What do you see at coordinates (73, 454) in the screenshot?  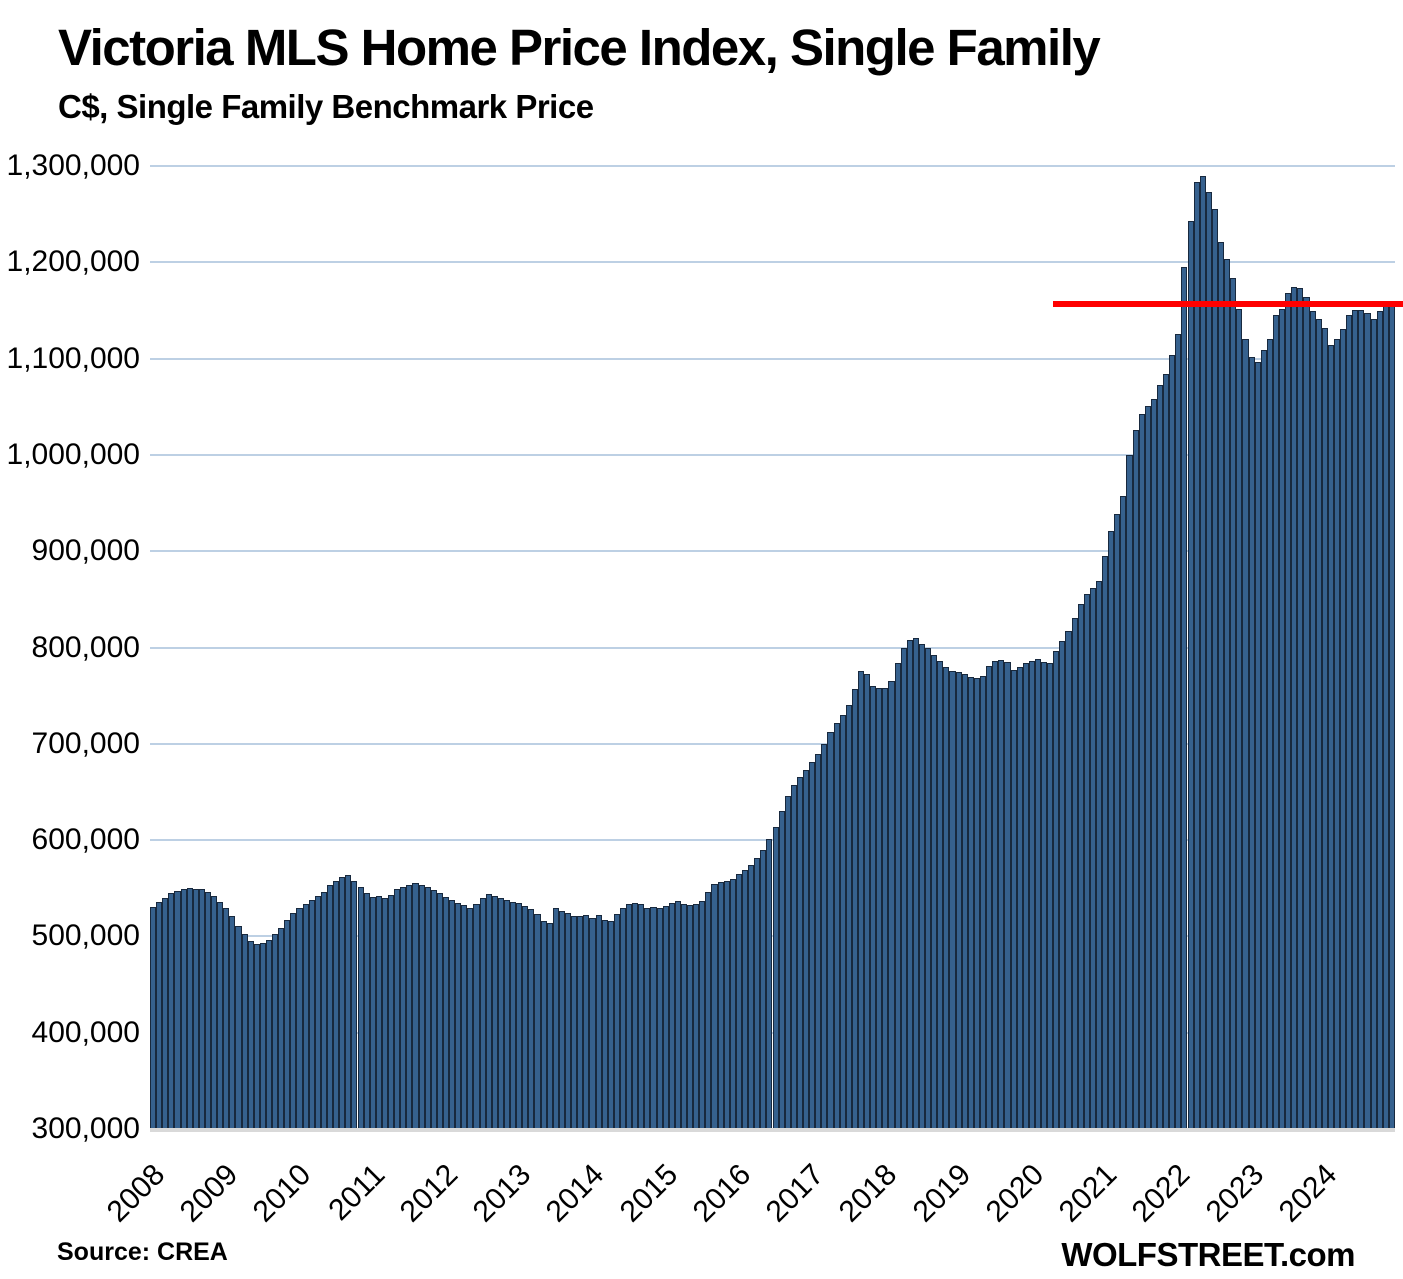 I see `y-axis-label: 1,000,000` at bounding box center [73, 454].